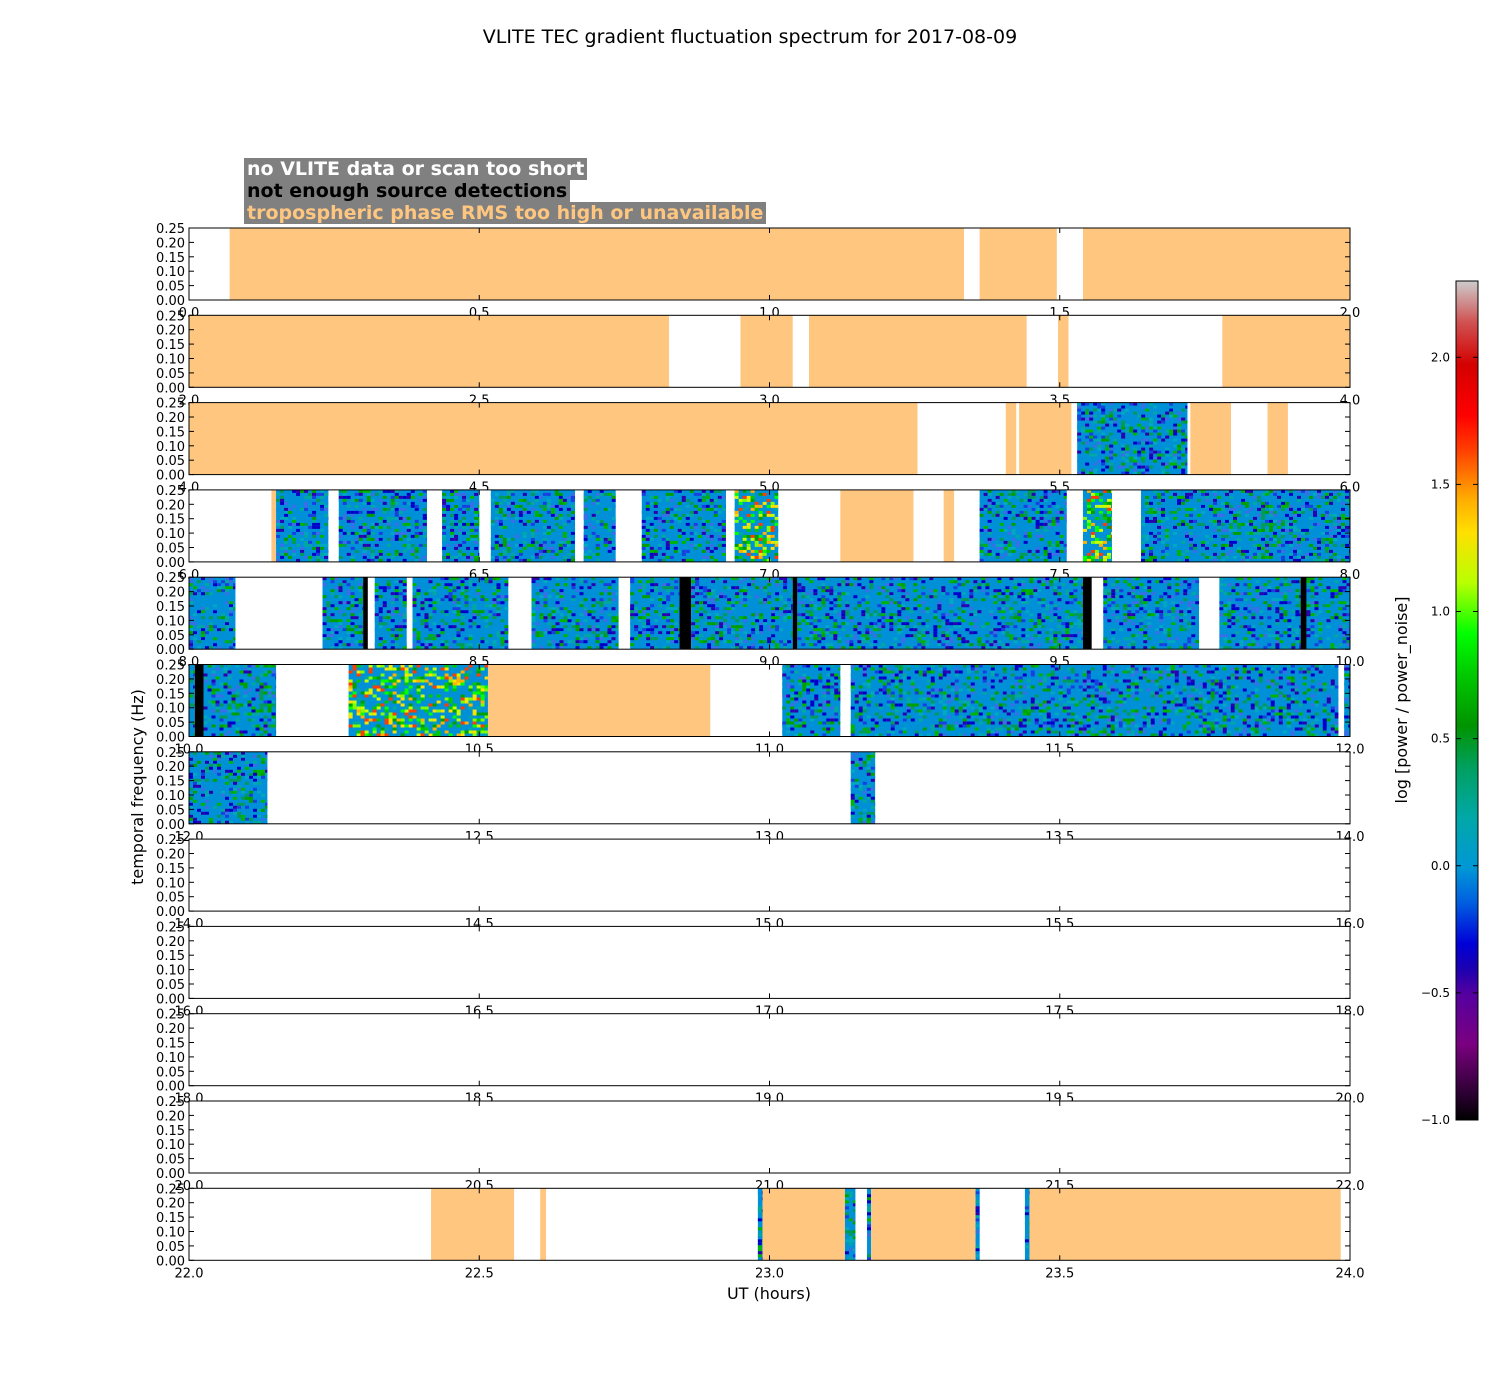  What do you see at coordinates (1440, 739) in the screenshot?
I see `colorbar-tick-label: 0.5` at bounding box center [1440, 739].